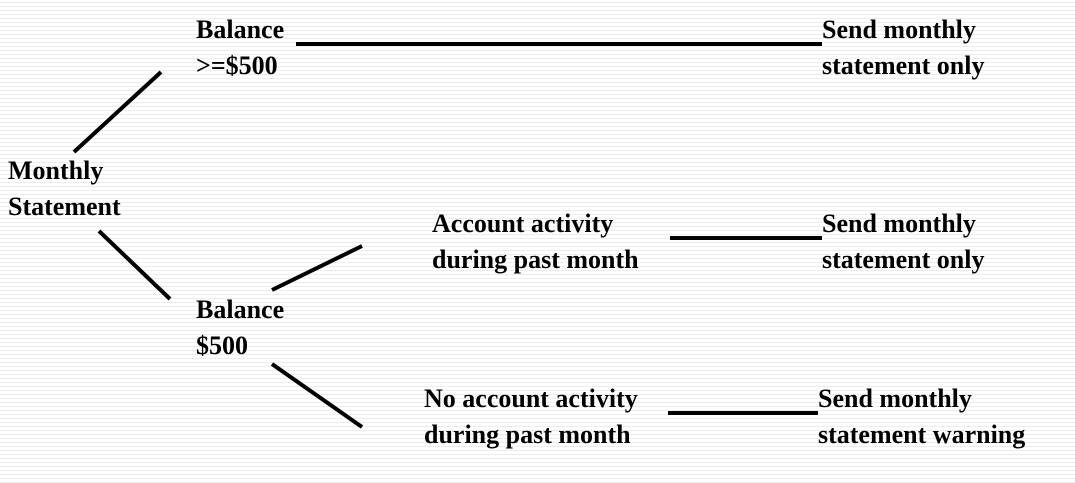 The width and height of the screenshot is (1075, 483). What do you see at coordinates (56, 170) in the screenshot?
I see `node-line: Monthly` at bounding box center [56, 170].